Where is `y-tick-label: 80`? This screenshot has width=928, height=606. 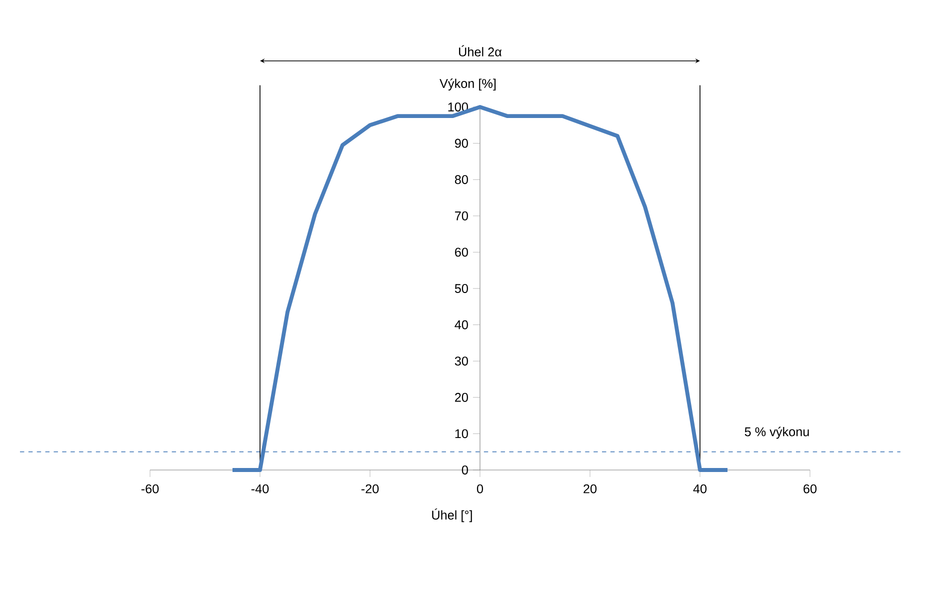
y-tick-label: 80 is located at coordinates (461, 179).